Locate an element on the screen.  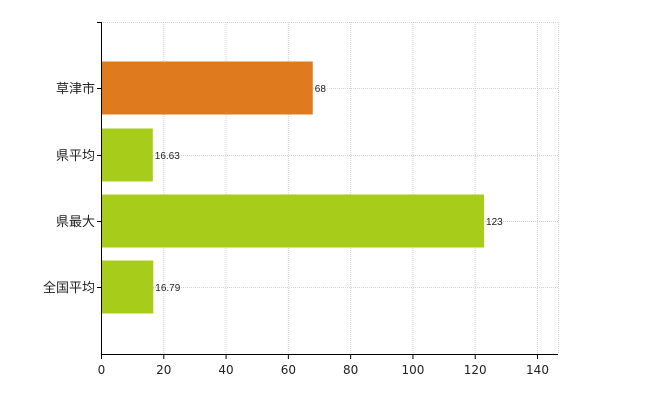
x-tick-label-60: 60 is located at coordinates (288, 370).